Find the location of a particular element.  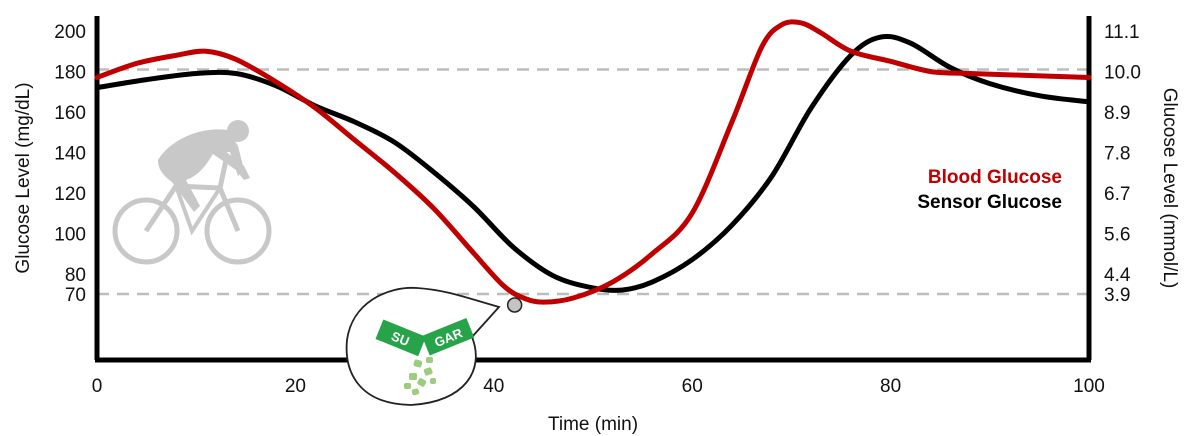

y-right-tick-label: 8.9 is located at coordinates (1117, 113).